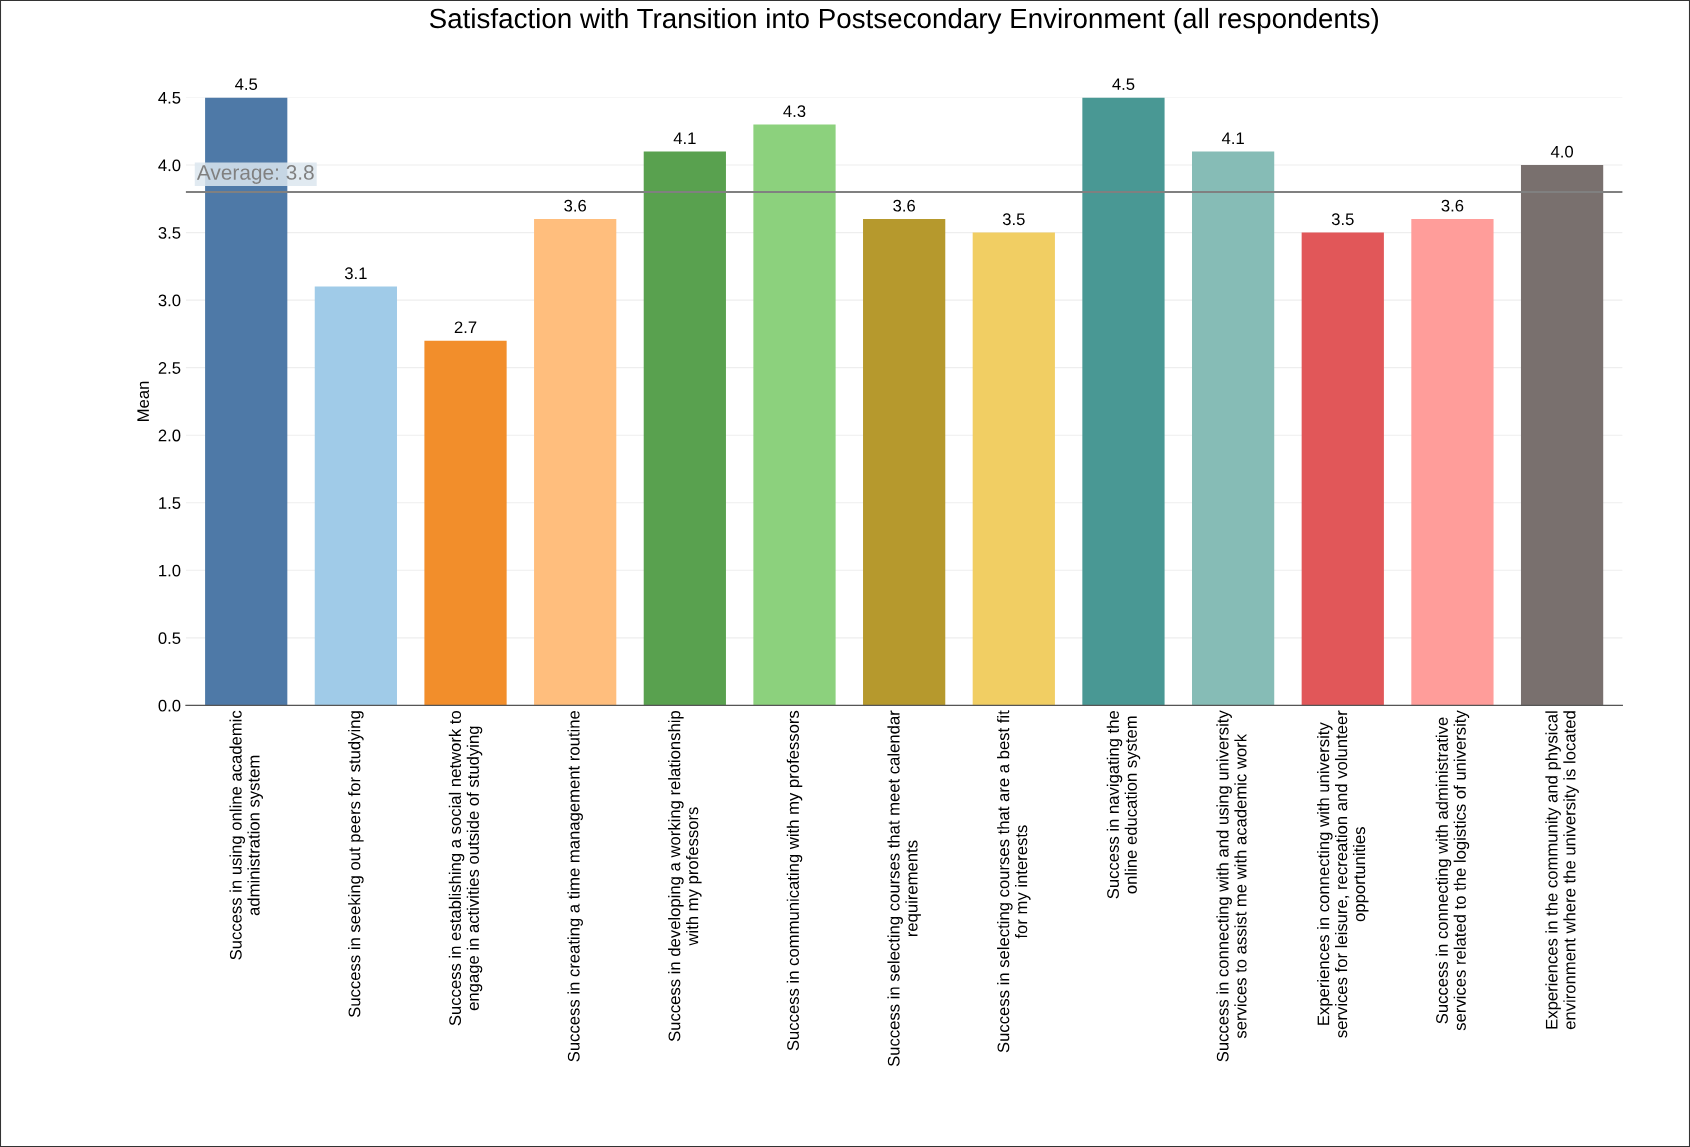 The image size is (1690, 1147). Describe the element at coordinates (169, 232) in the screenshot. I see `y-tick-label: 3.5` at that location.